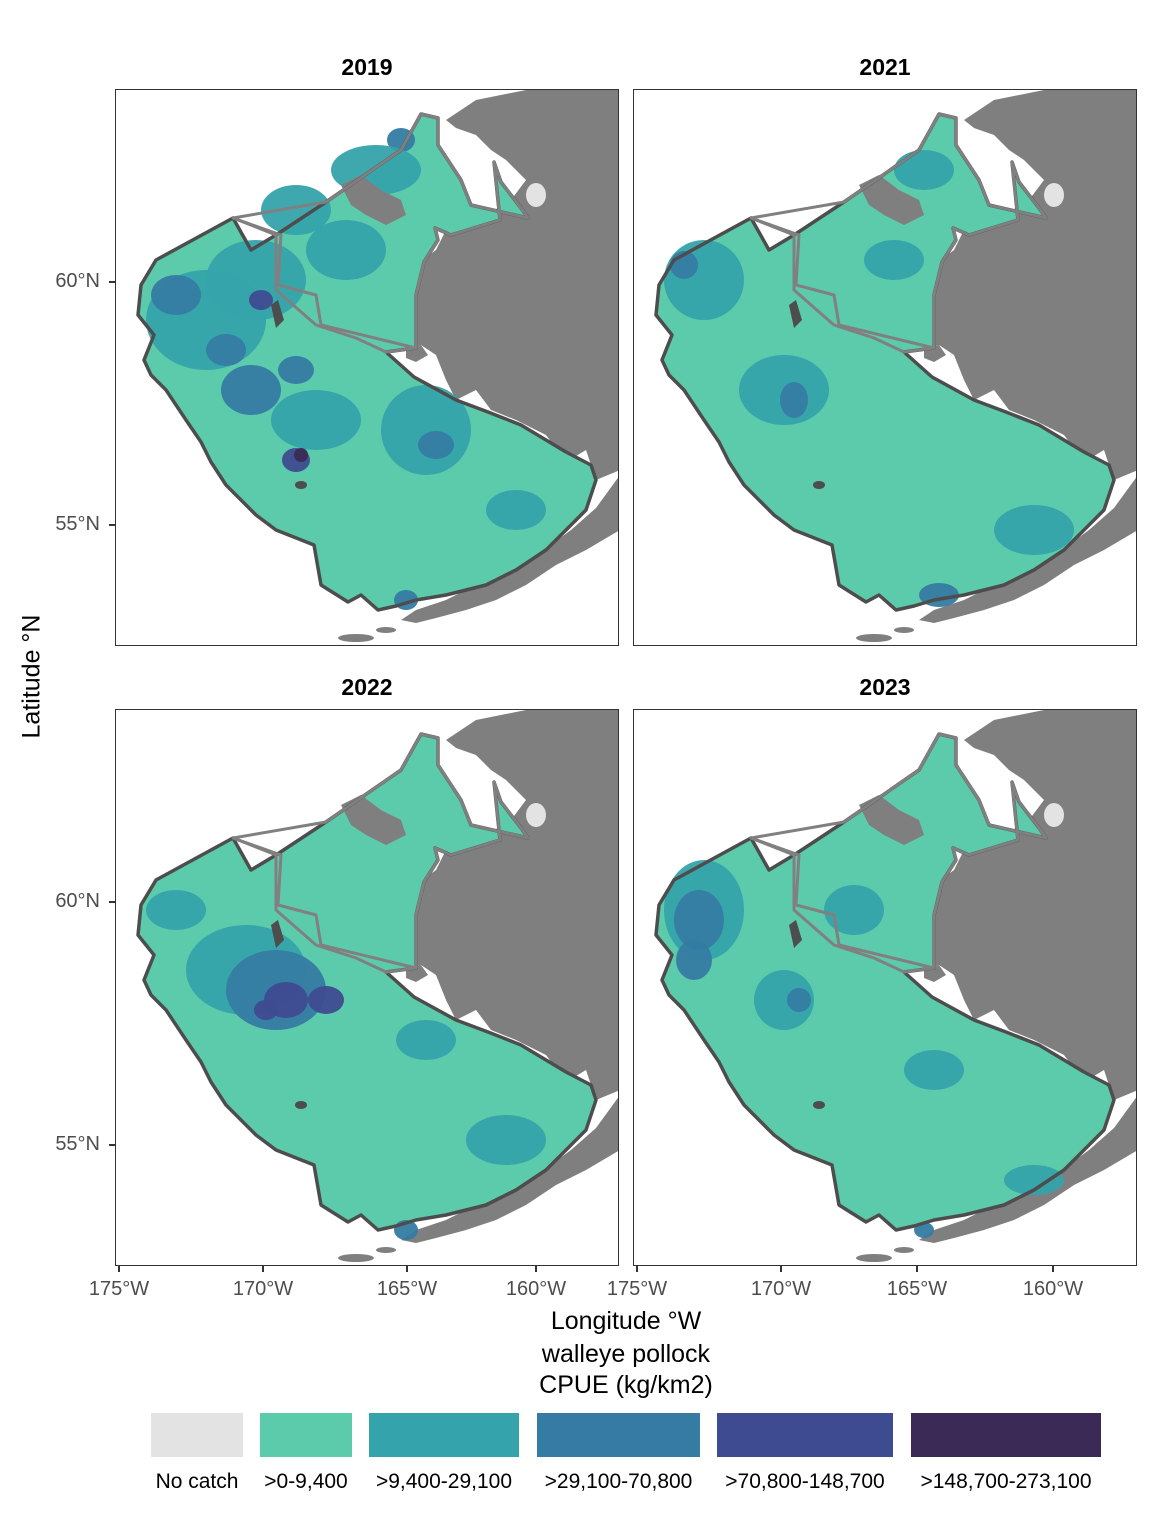 Image resolution: width=1152 pixels, height=1536 pixels. Describe the element at coordinates (31, 676) in the screenshot. I see `y-axis-title: Latitude °N` at that location.